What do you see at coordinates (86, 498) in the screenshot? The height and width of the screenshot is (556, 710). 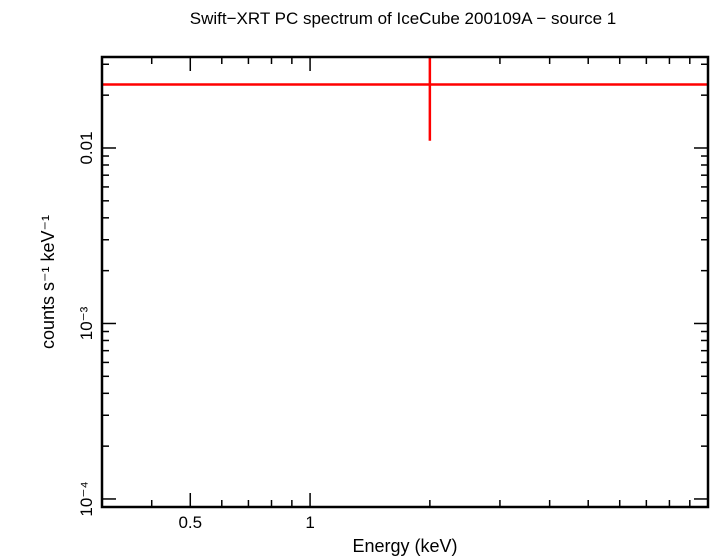 I see `y-tick-label: 10⁻⁴` at bounding box center [86, 498].